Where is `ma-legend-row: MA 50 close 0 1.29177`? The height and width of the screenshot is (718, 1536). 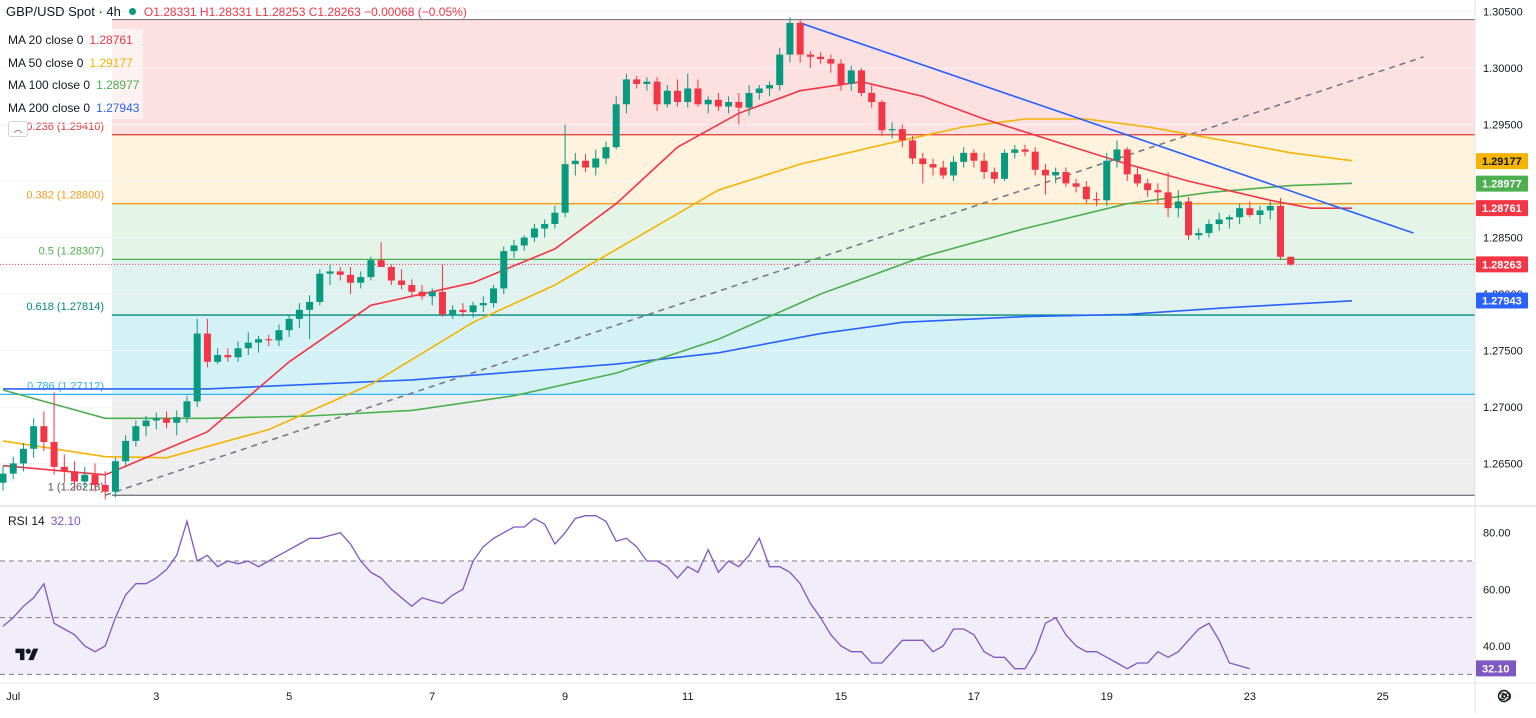
ma-legend-row: MA 50 close 0 1.29177 is located at coordinates (74, 62).